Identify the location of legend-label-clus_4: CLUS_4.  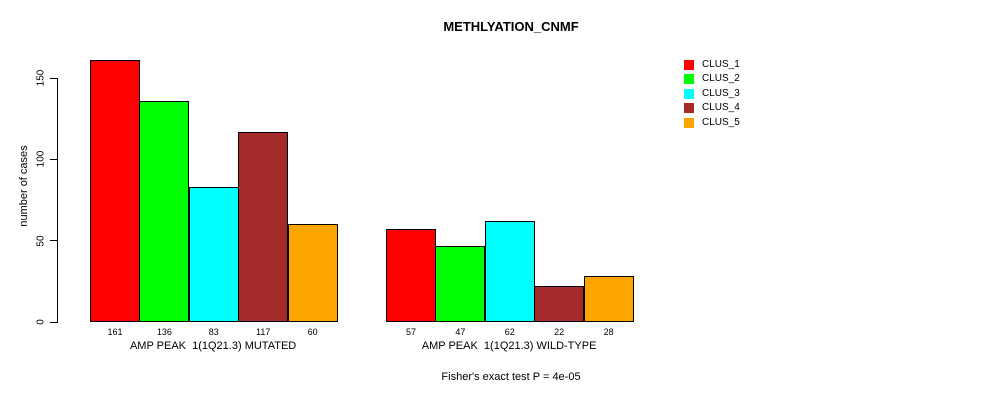
(721, 108).